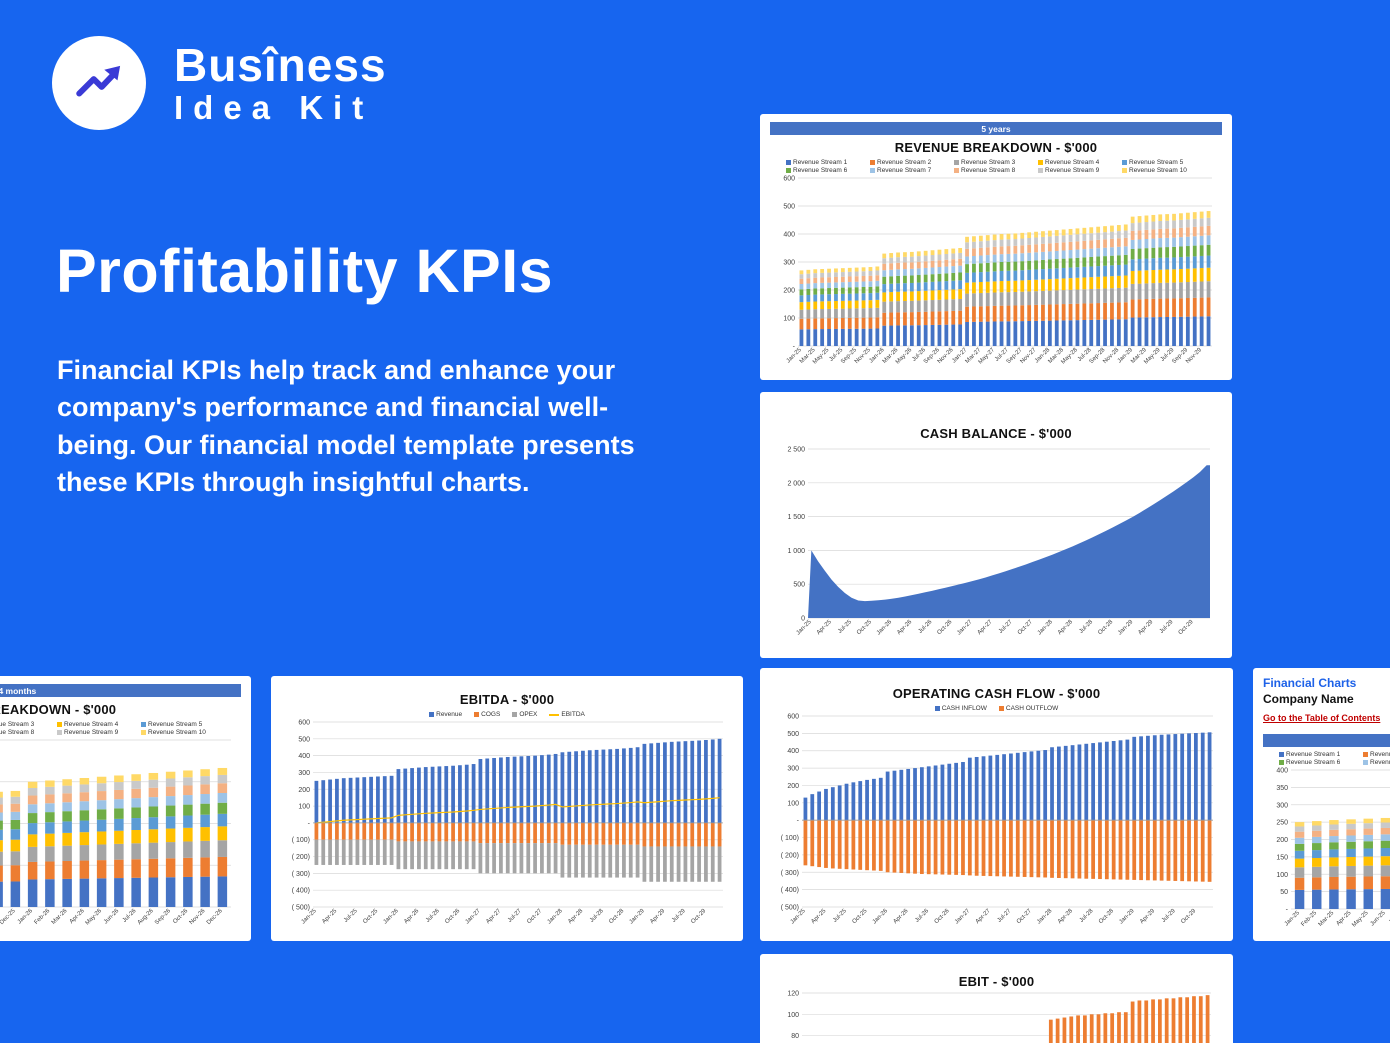 The height and width of the screenshot is (1043, 1390). I want to click on svg-text: 2 000, so click(796, 483).